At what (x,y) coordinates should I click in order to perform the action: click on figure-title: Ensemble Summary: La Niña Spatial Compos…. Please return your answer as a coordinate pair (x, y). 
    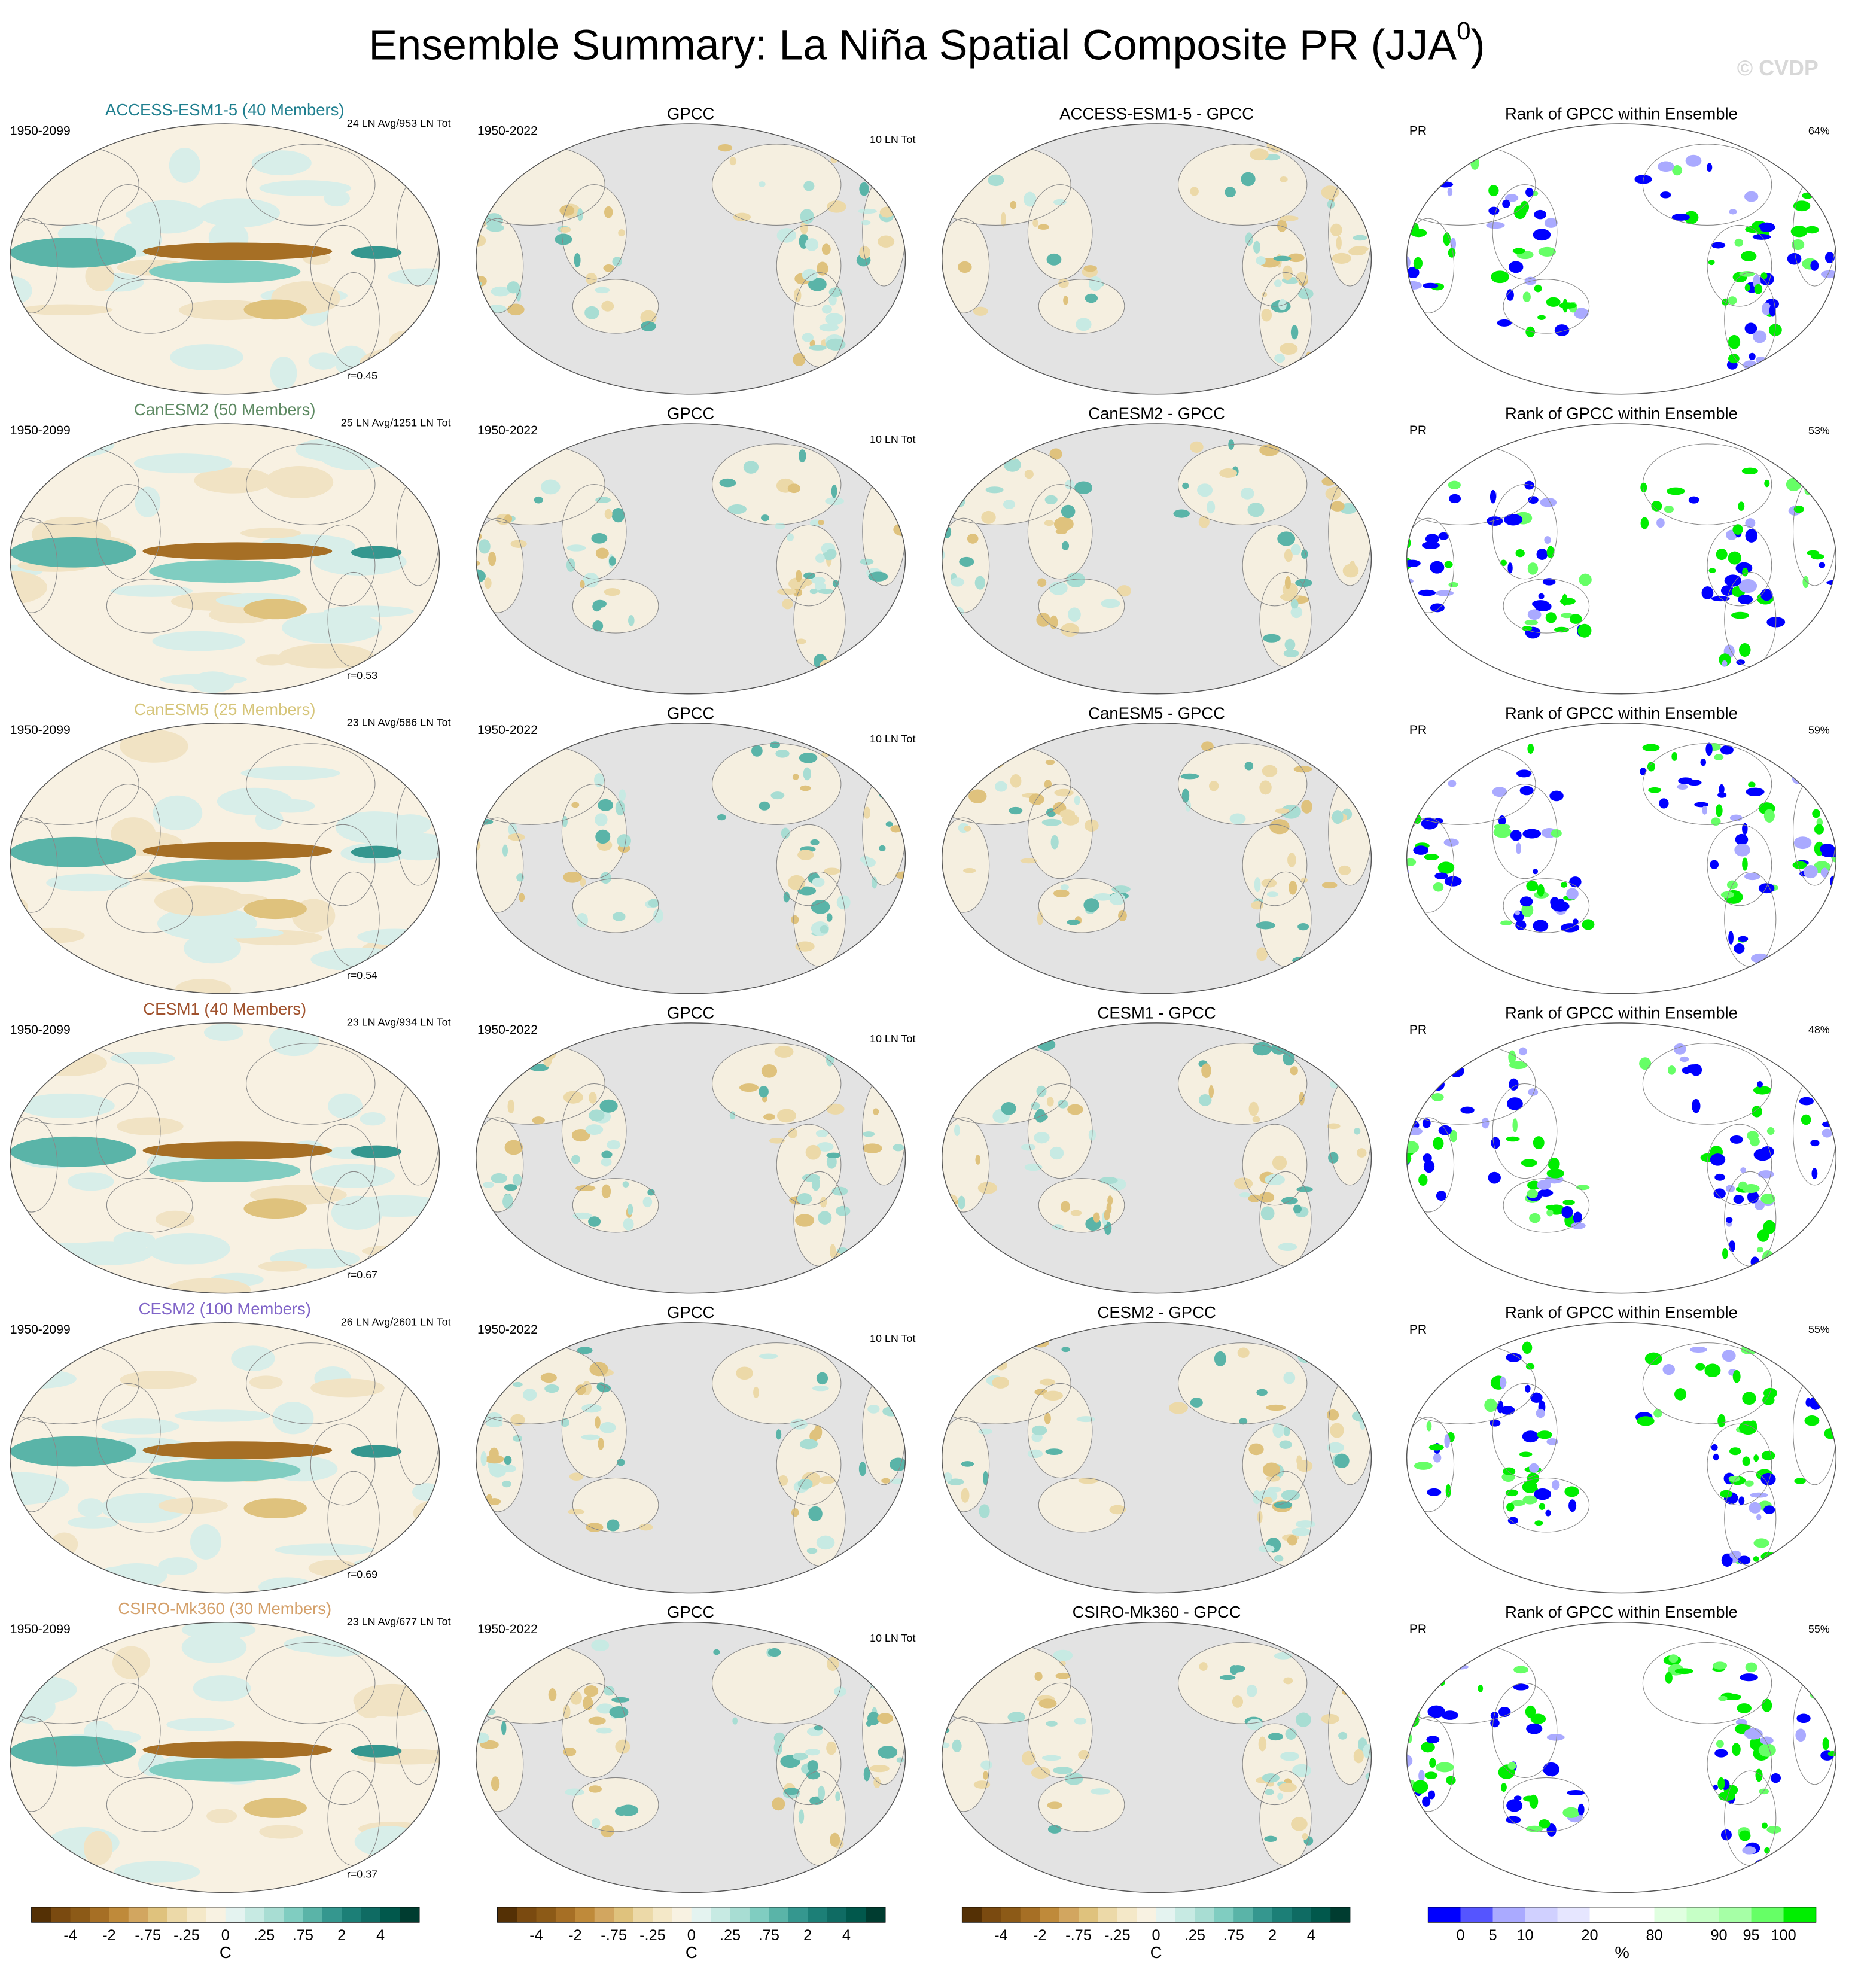
    Looking at the image, I should click on (926, 43).